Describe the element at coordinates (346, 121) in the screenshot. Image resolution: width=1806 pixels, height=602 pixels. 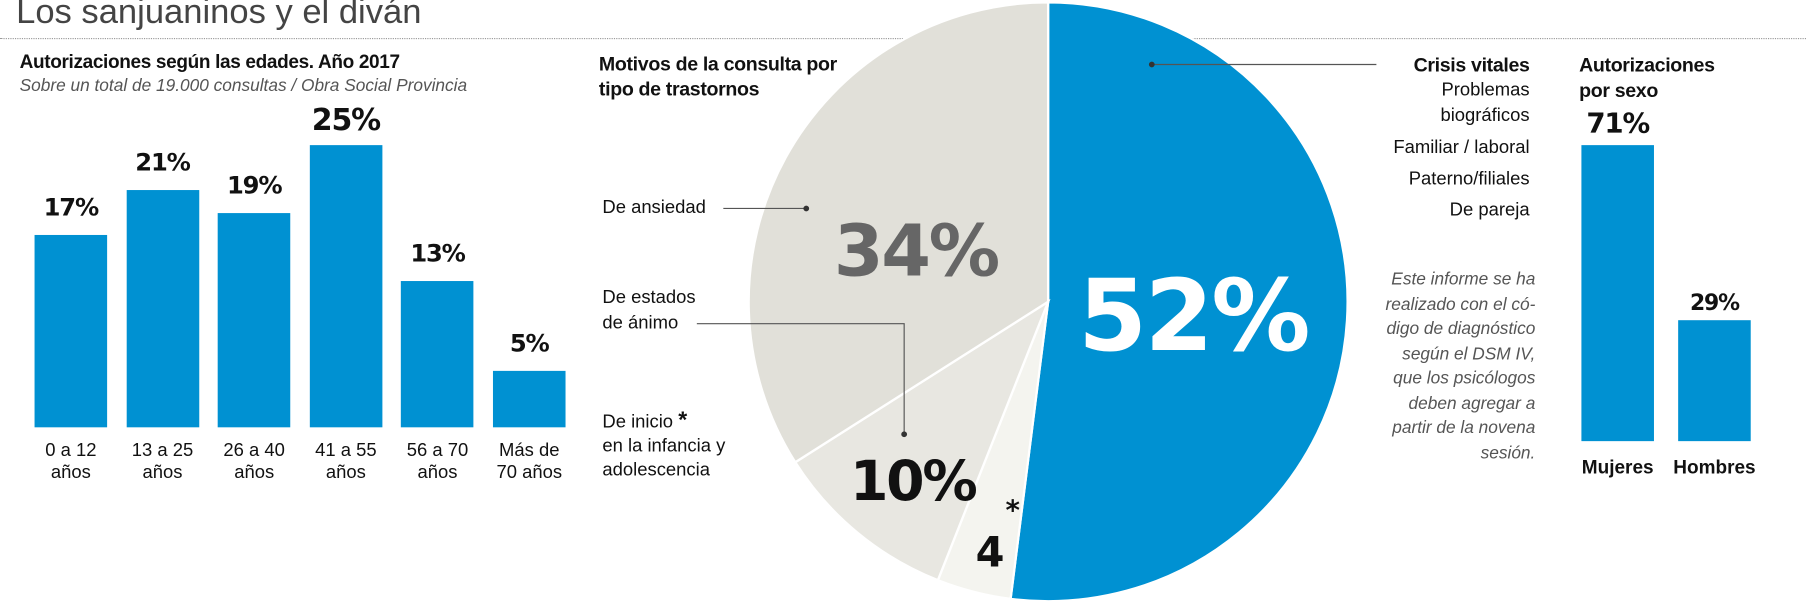
I see `bar-value-label: 25%` at that location.